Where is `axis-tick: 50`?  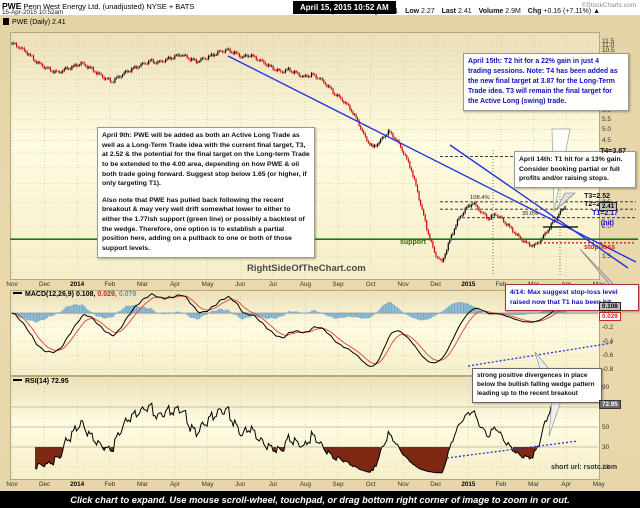
axis-tick: 50 is located at coordinates (606, 427).